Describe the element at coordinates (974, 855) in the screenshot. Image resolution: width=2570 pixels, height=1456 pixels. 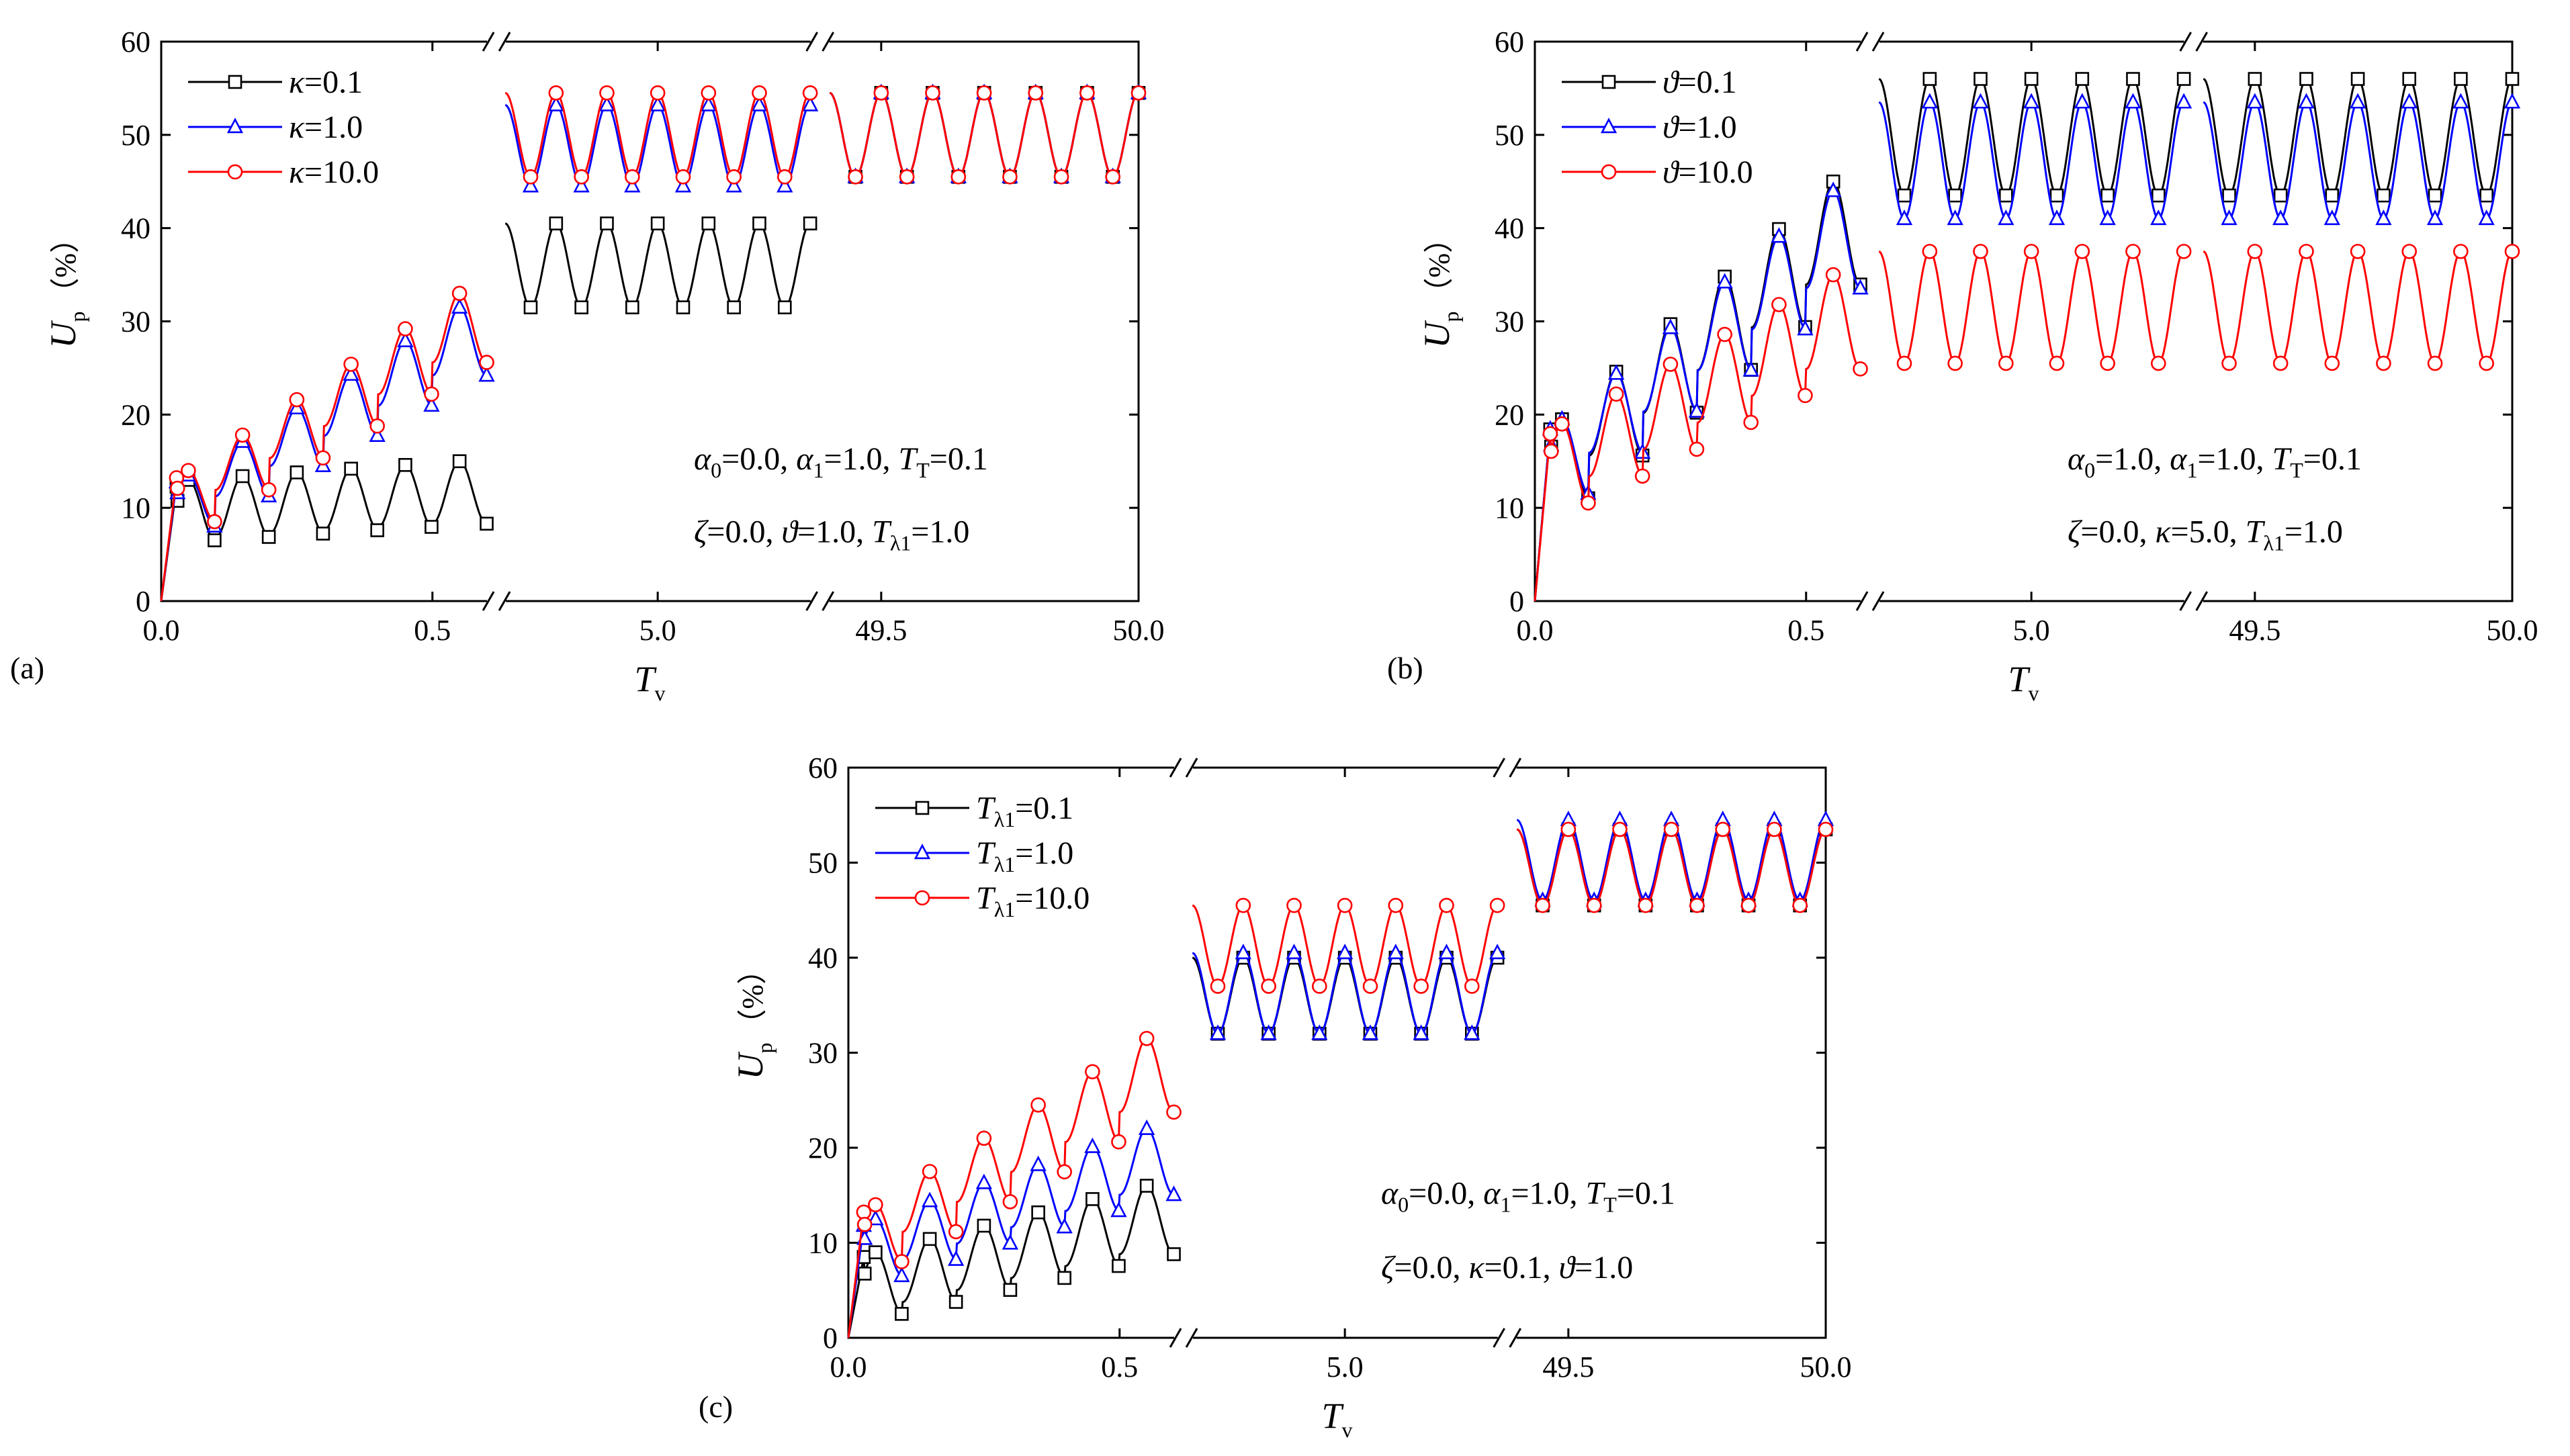
I see `legend-entry: Tλ1=1.0` at that location.